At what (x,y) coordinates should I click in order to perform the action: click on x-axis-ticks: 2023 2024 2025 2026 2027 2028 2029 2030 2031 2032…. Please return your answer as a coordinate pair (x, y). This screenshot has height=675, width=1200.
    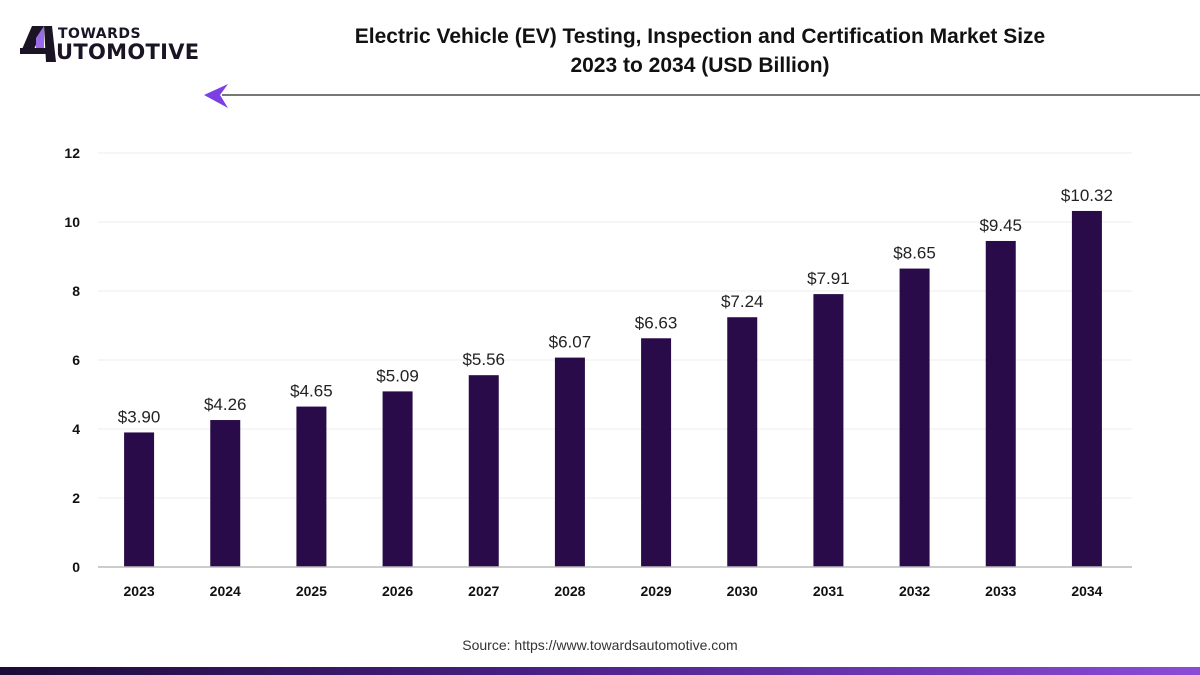
    Looking at the image, I should click on (613, 591).